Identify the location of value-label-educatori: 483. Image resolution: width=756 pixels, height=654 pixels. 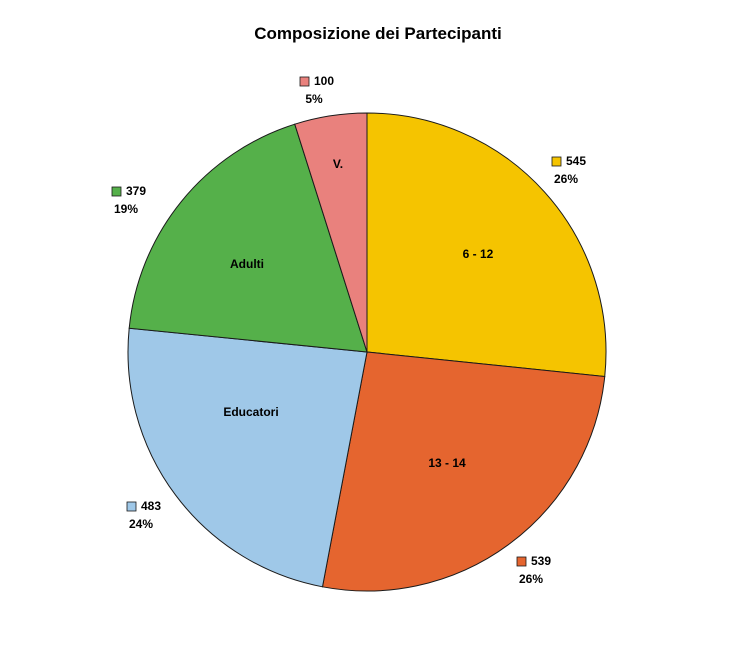
(151, 506).